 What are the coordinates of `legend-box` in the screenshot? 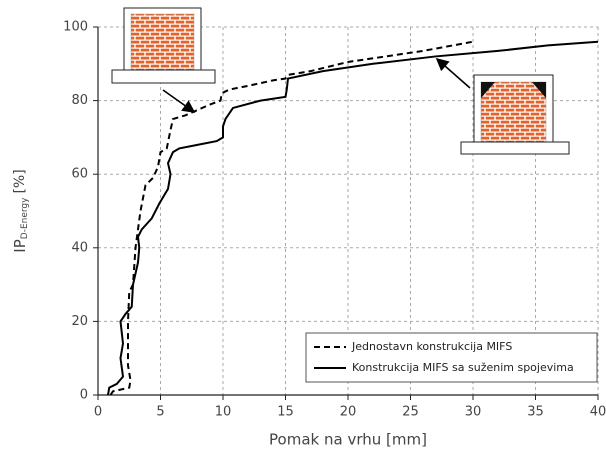 It's located at (451, 357).